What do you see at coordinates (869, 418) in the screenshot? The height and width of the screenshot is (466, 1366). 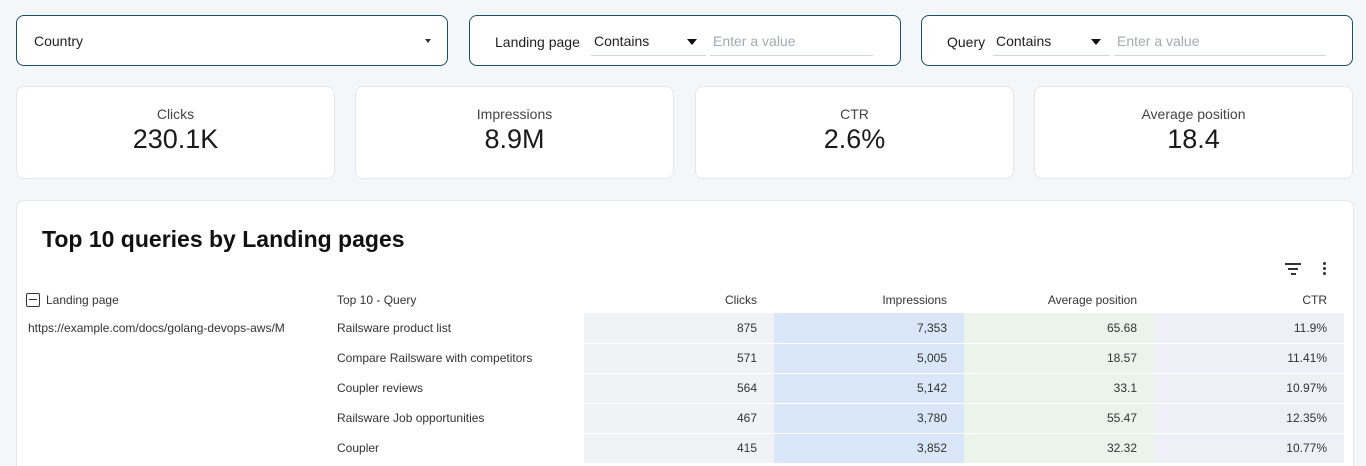 I see `impressions-cell: 3,780` at bounding box center [869, 418].